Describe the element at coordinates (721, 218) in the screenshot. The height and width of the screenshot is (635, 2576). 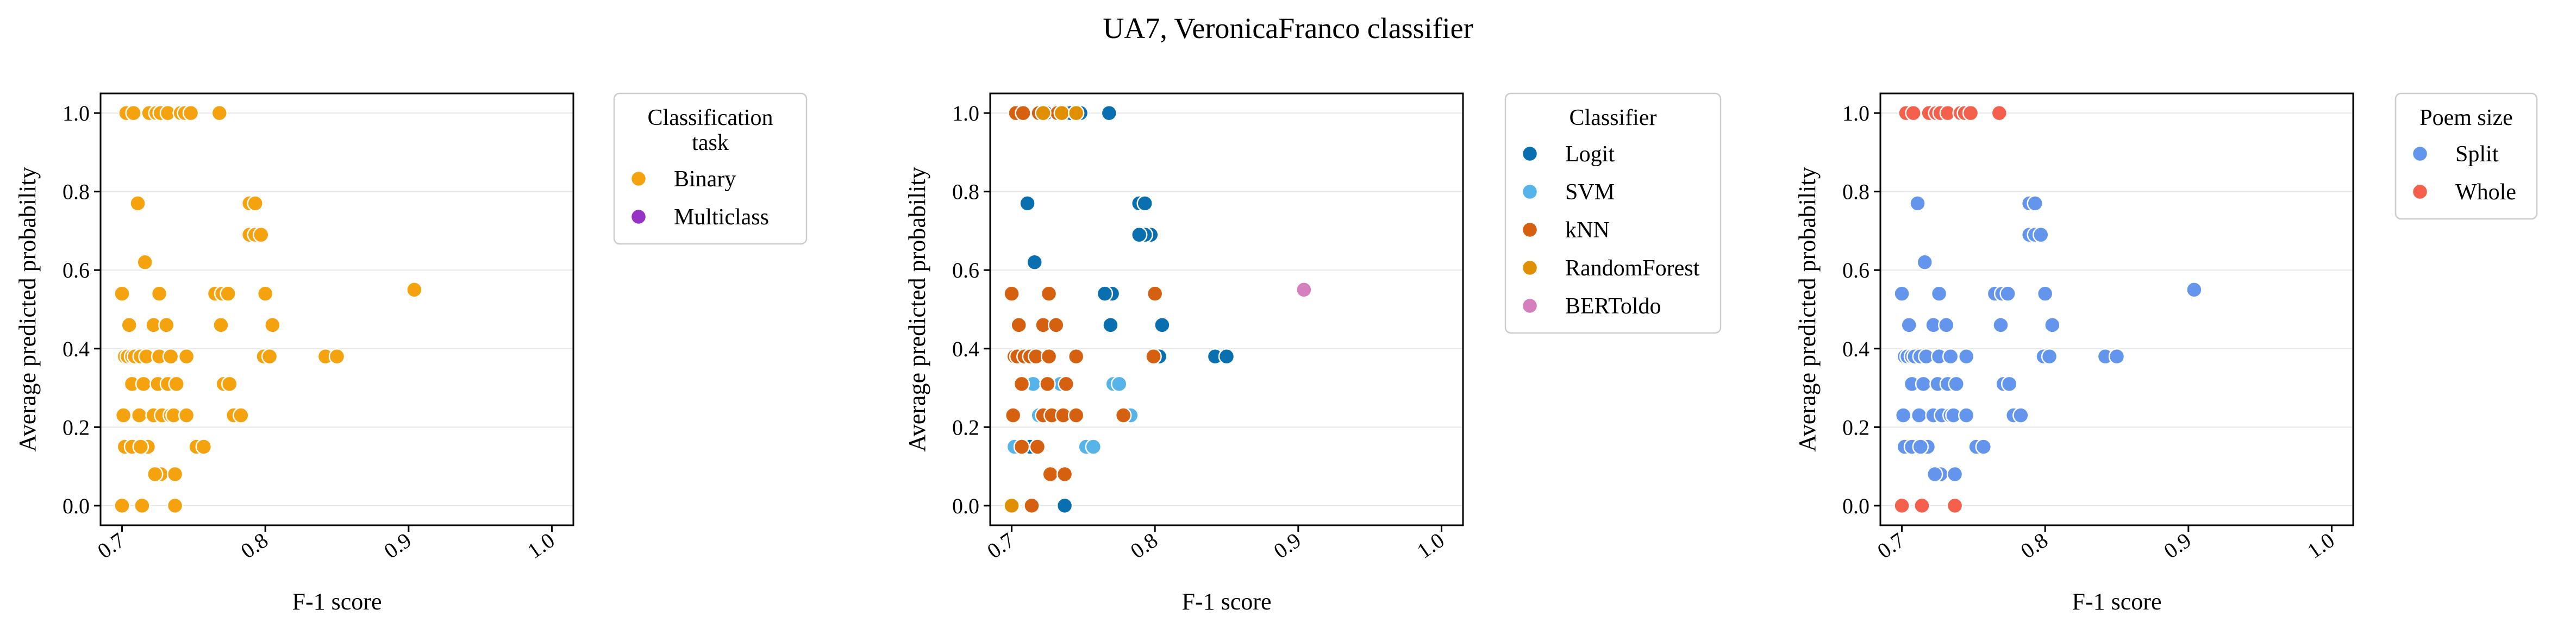
I see `legend-label: Multiclass` at that location.